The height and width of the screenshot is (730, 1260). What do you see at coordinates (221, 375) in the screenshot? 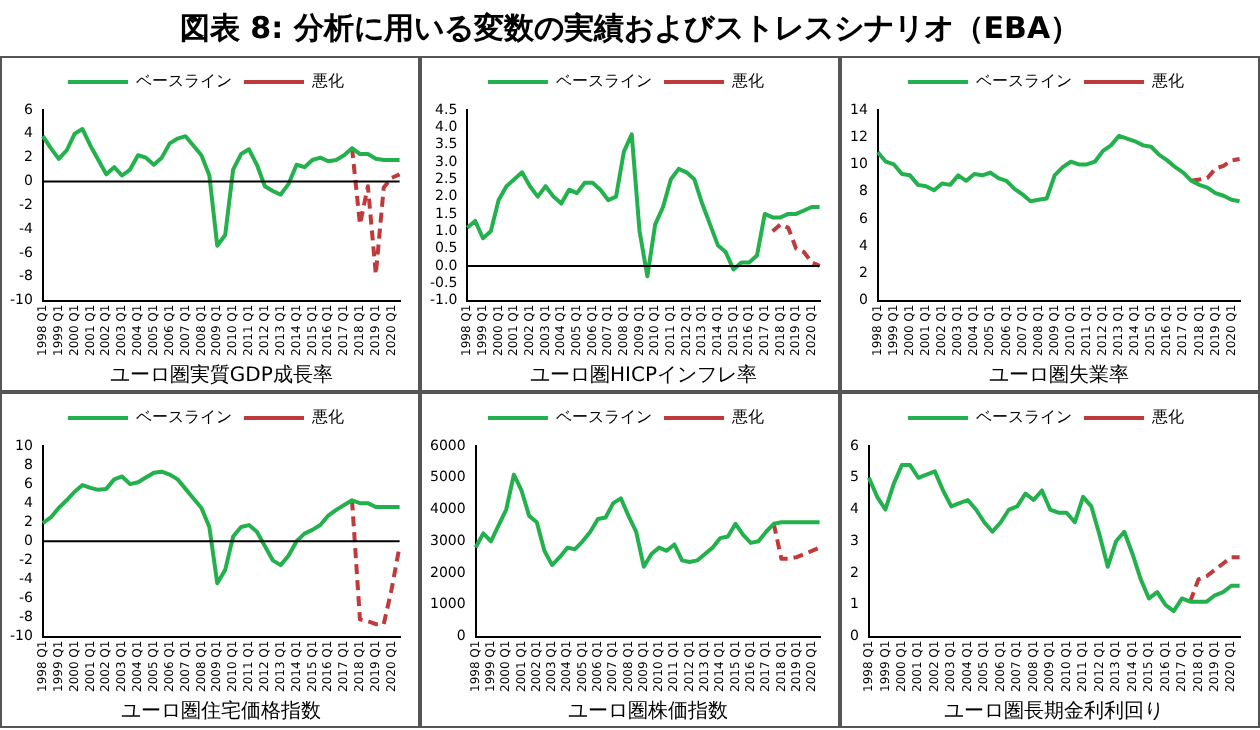
I see `x-axis-title: ユーロ圏実質GDP成長率` at bounding box center [221, 375].